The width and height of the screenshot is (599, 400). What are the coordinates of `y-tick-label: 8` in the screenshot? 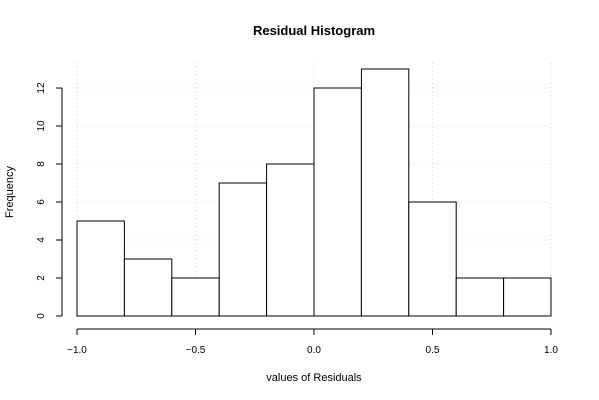 It's located at (41, 164).